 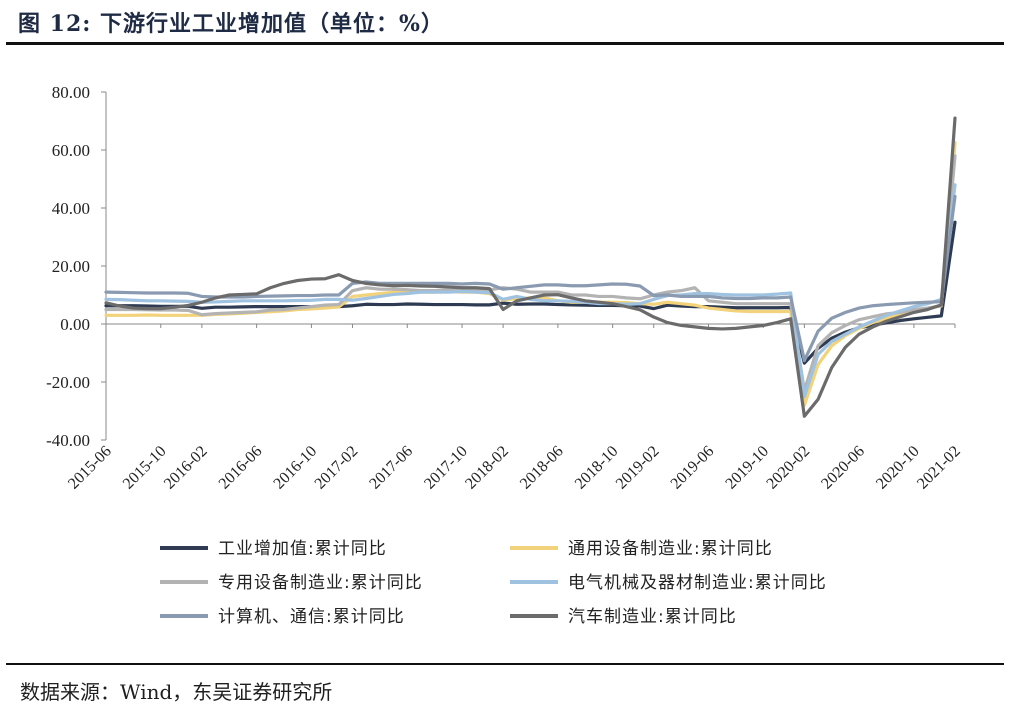 I want to click on legend-item-5: 计算机、通信:累计同比, so click(x=282, y=617).